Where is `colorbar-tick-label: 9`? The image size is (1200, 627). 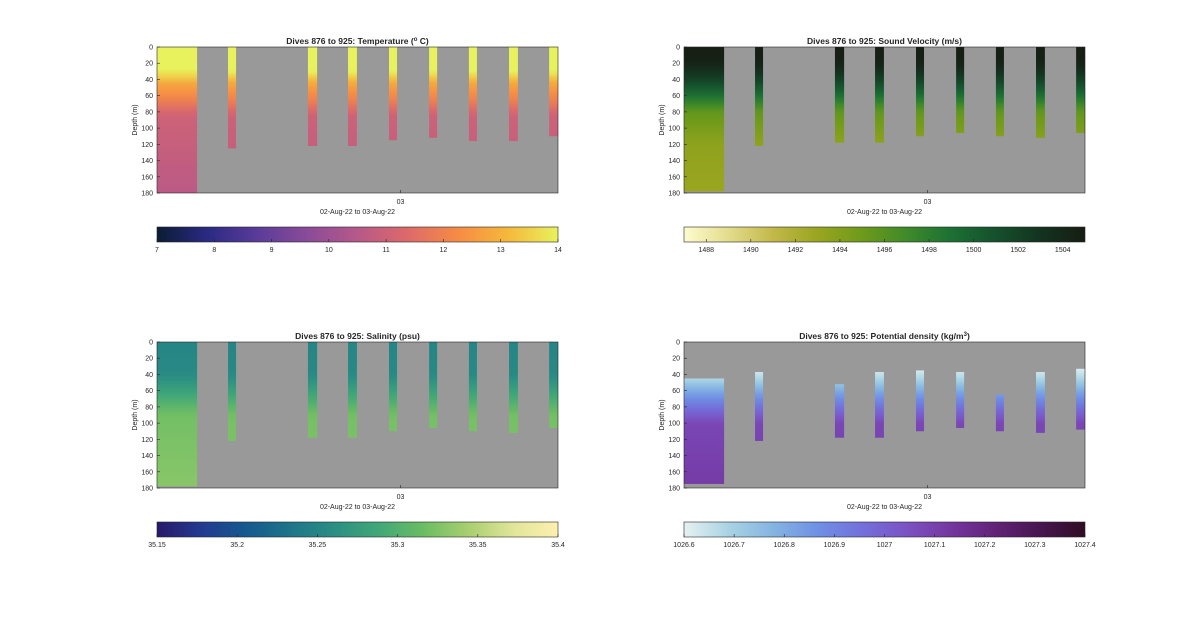 colorbar-tick-label: 9 is located at coordinates (272, 250).